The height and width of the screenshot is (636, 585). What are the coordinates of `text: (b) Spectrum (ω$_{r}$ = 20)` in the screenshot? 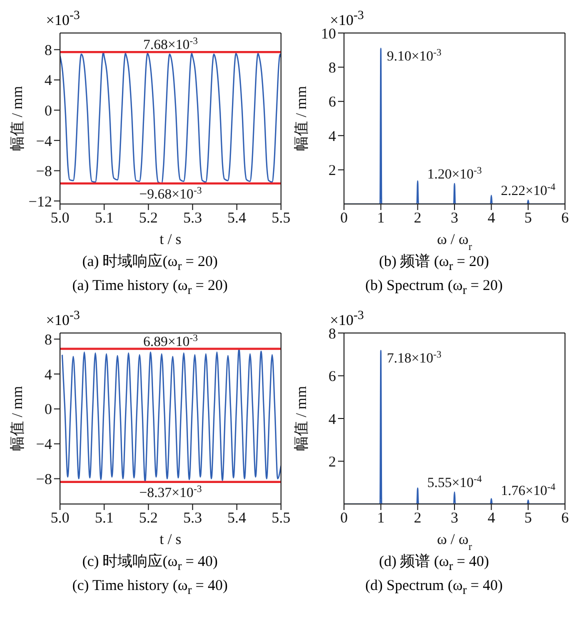 It's located at (434, 288).